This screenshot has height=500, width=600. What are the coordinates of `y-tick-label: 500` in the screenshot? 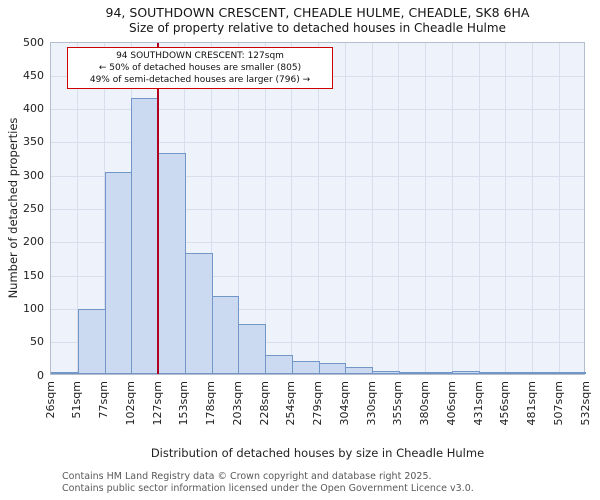 It's located at (33, 42).